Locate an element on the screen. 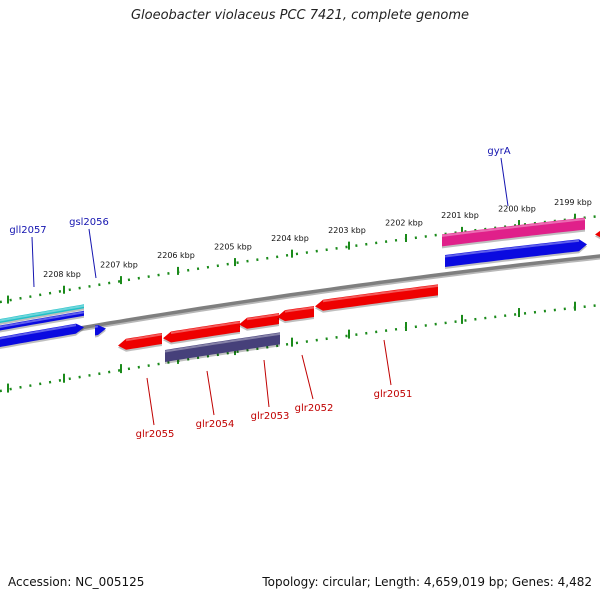 This screenshot has width=600, height=600. gene-glr2055-body is located at coordinates (140, 341).